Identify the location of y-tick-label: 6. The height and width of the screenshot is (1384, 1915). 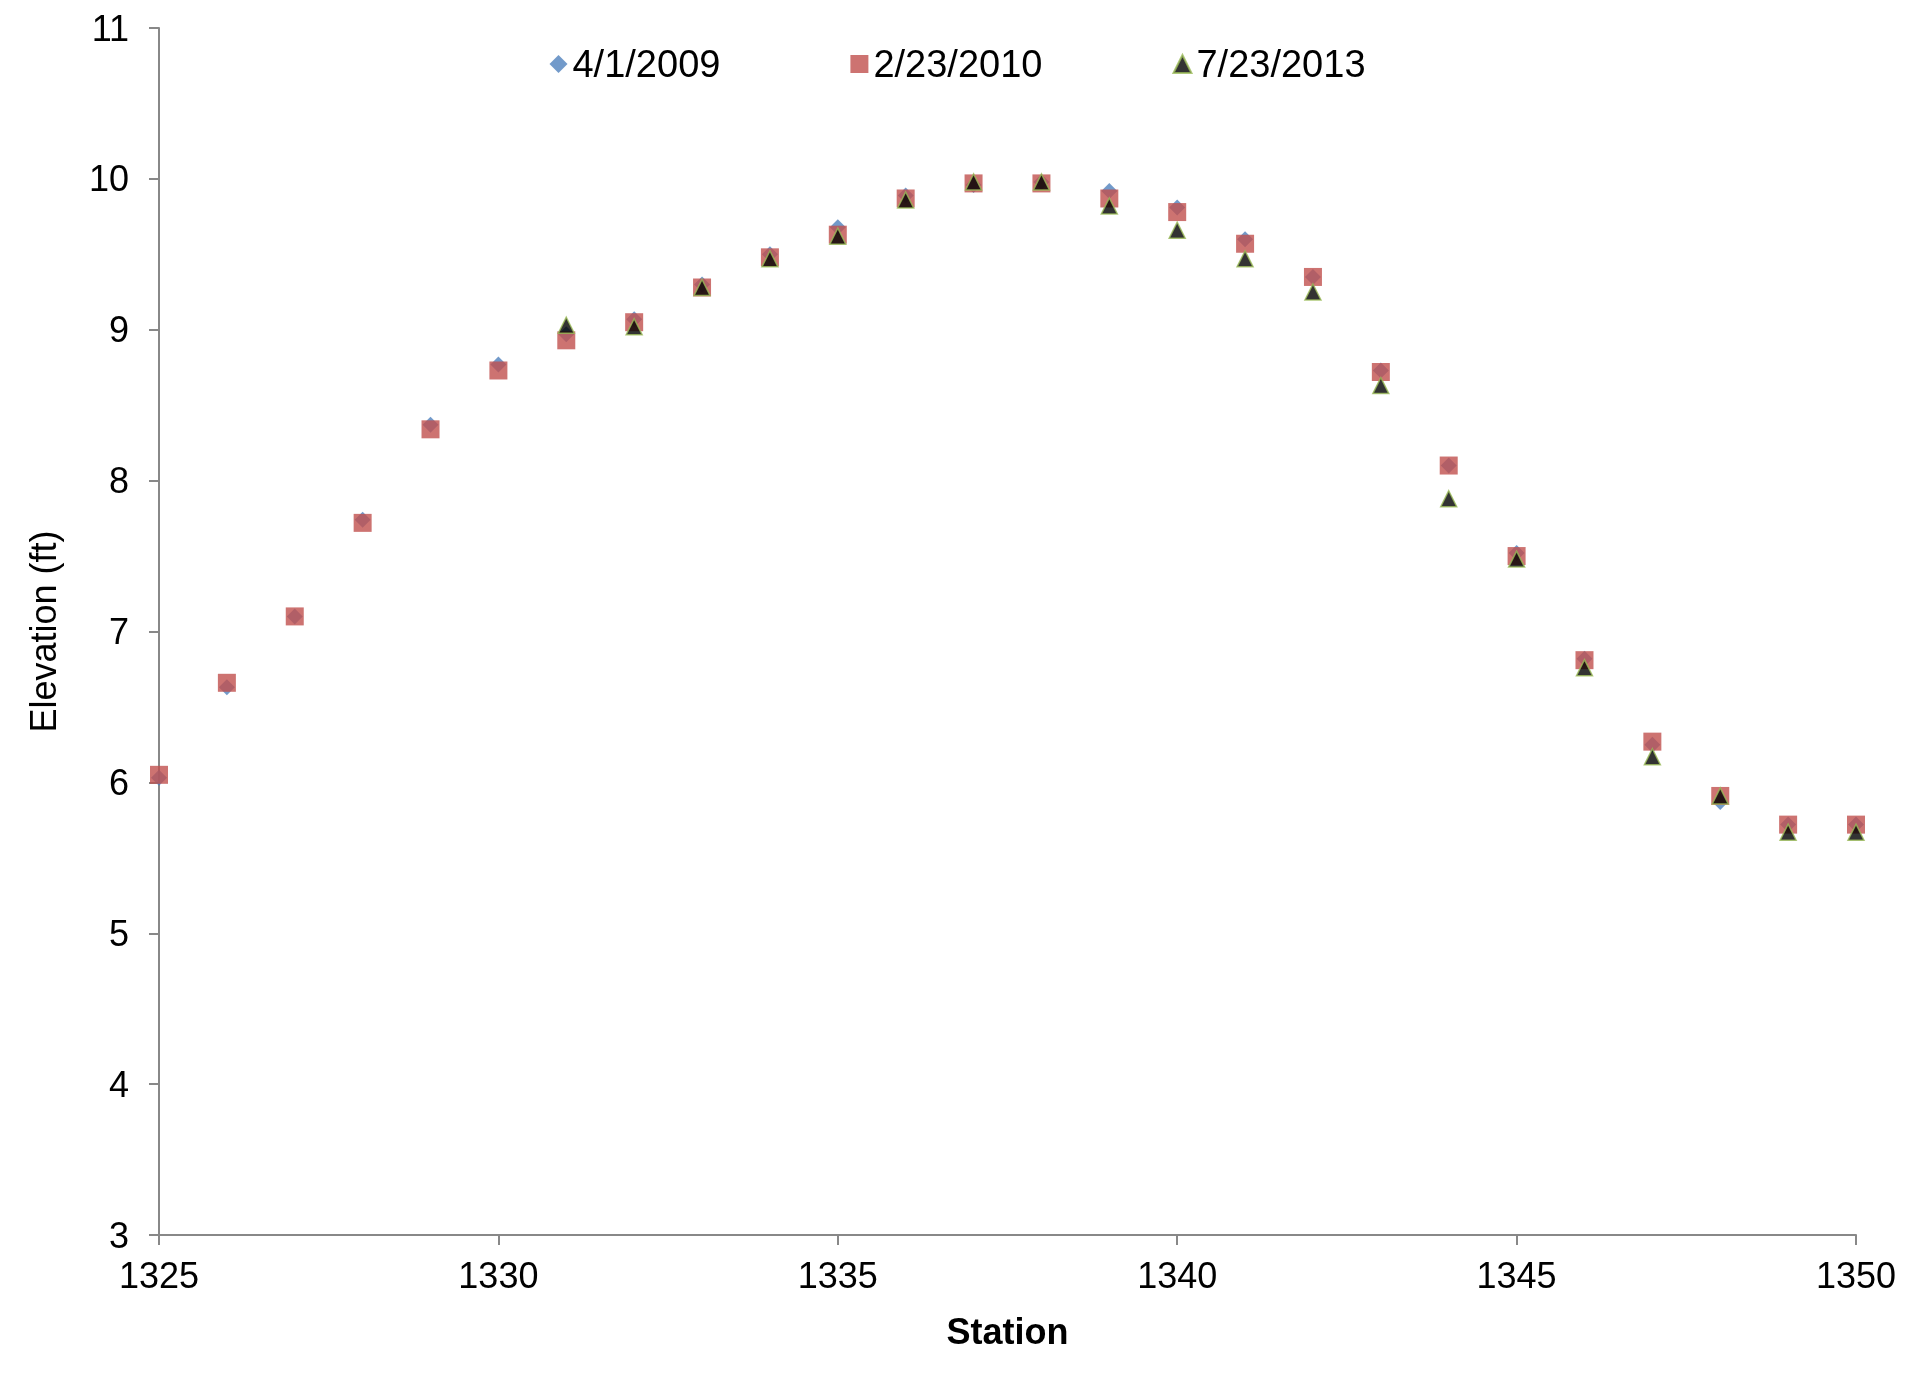
(118, 782).